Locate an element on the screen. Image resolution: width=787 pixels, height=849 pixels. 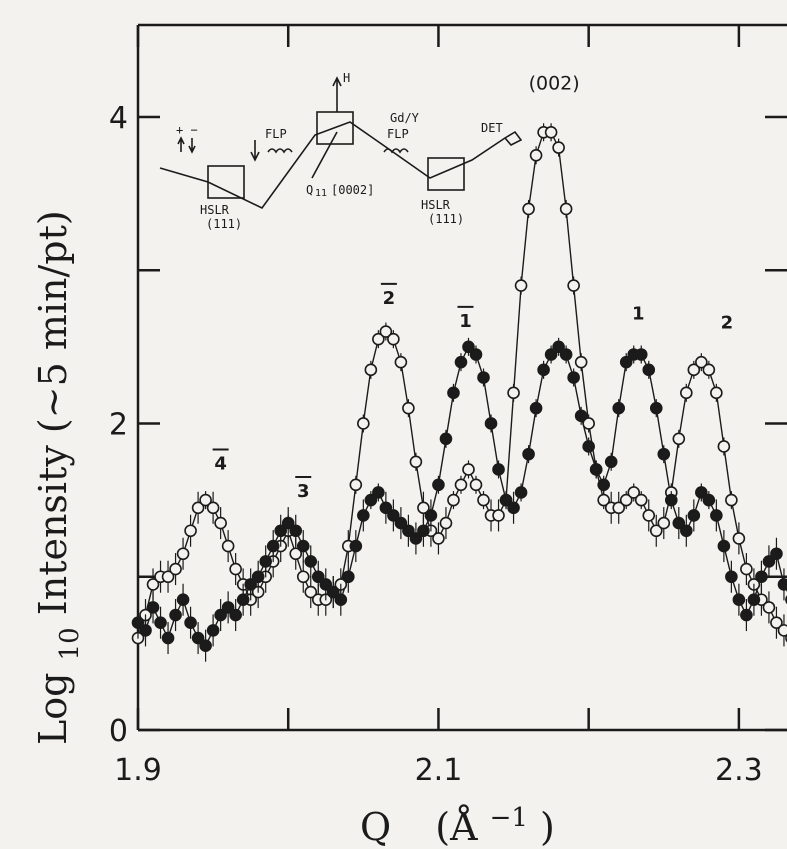
detector-label: DET is located at coordinates (492, 128).